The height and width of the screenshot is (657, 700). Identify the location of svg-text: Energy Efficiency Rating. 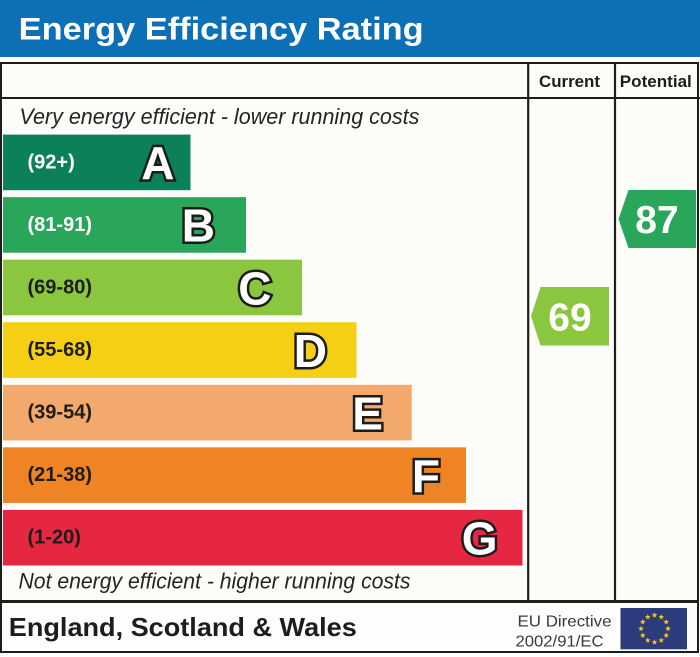
(221, 28).